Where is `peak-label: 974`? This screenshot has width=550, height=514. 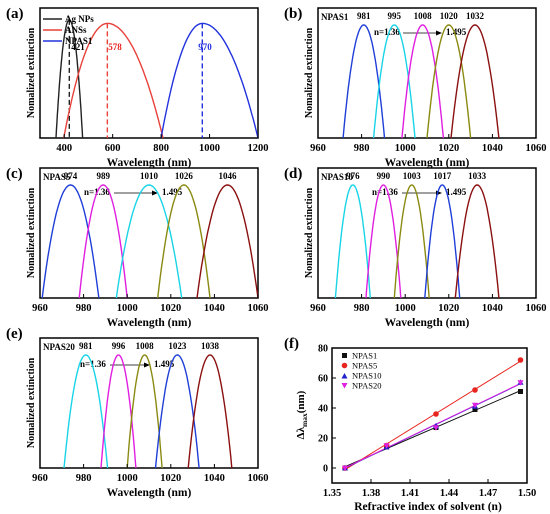 peak-label: 974 is located at coordinates (71, 176).